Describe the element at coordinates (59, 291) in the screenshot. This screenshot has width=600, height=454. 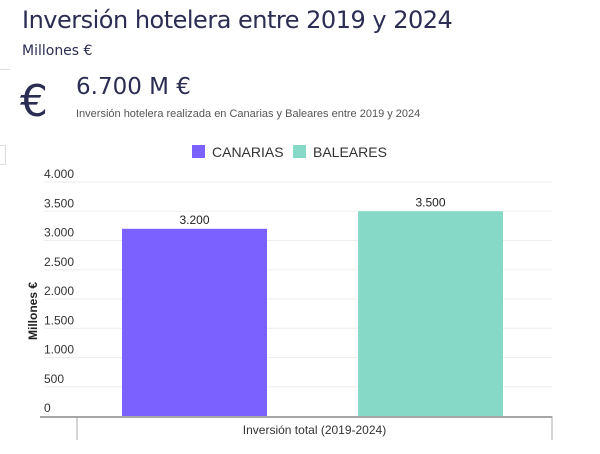
I see `y-tick-label: 2.000` at that location.